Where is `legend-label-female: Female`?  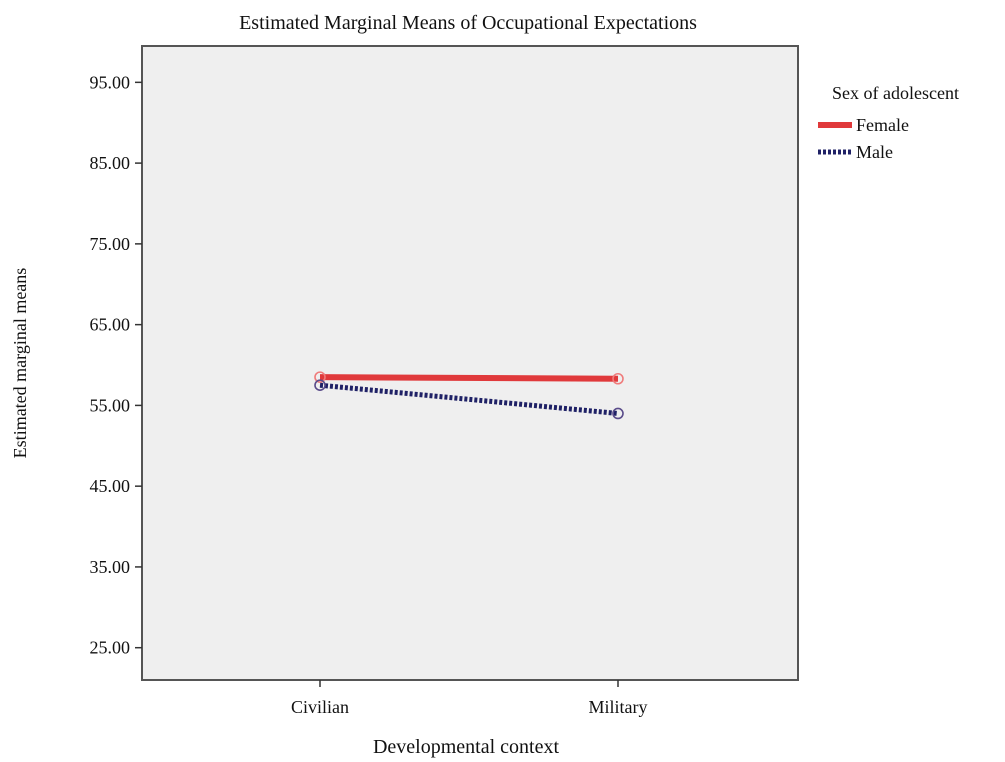
legend-label-female: Female is located at coordinates (882, 125).